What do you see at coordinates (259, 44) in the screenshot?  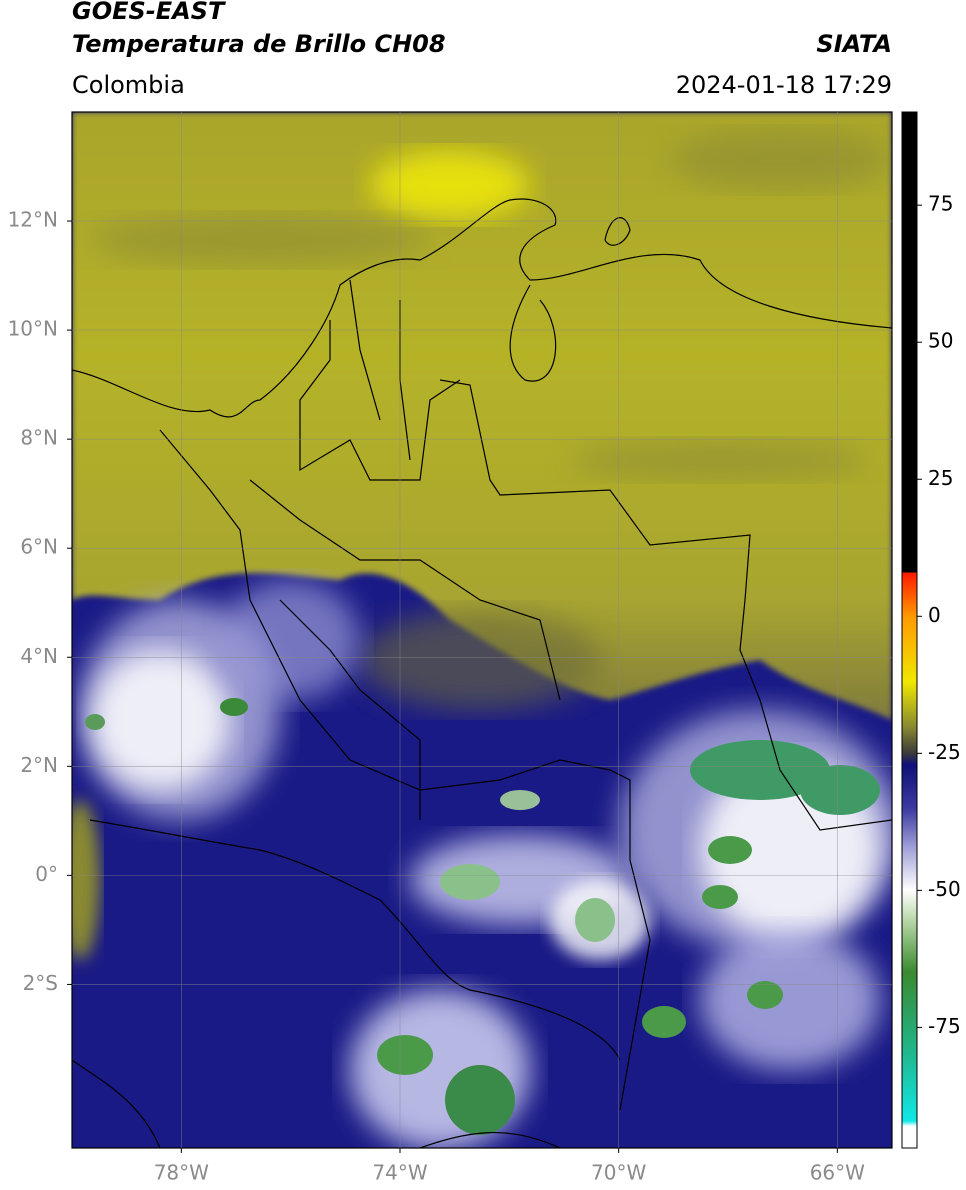 I see `title-line2: Temperatura de Brillo CH08` at bounding box center [259, 44].